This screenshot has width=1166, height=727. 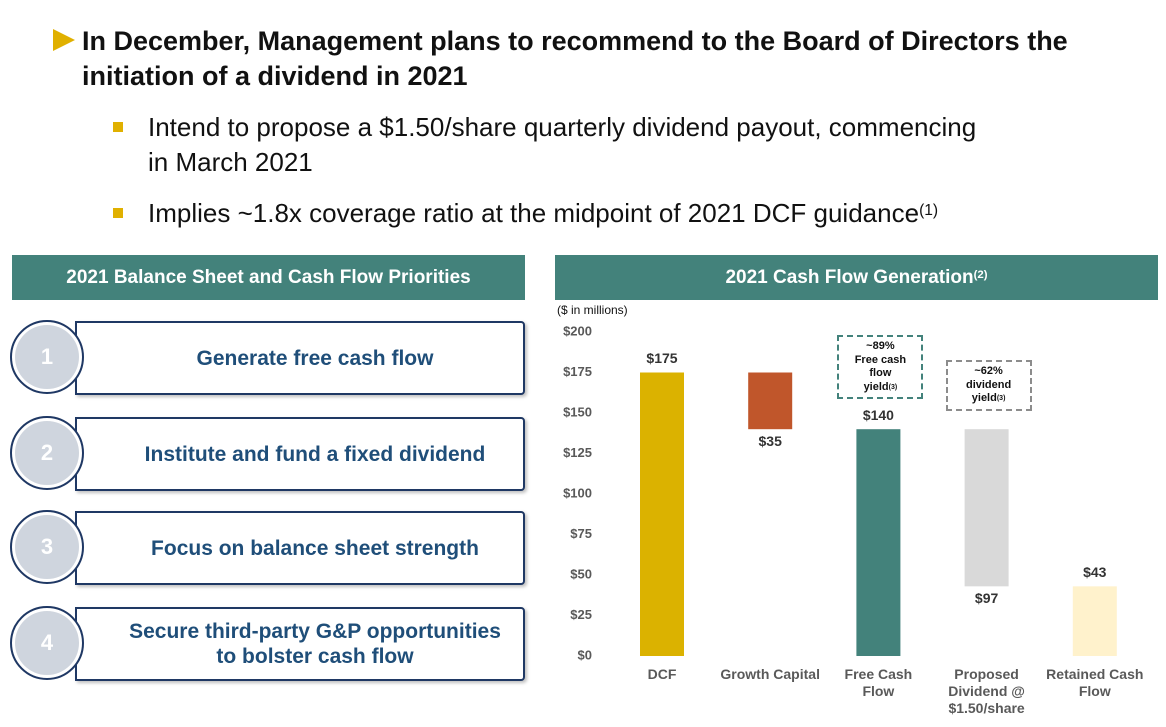 What do you see at coordinates (1095, 572) in the screenshot?
I see `value-label: $43` at bounding box center [1095, 572].